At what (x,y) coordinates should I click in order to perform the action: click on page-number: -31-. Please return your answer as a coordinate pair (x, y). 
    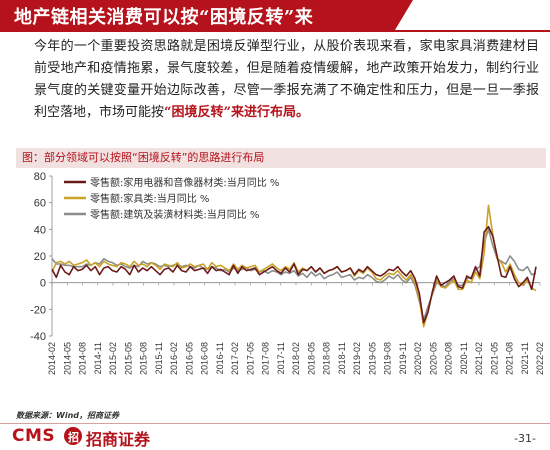
    Looking at the image, I should click on (525, 438).